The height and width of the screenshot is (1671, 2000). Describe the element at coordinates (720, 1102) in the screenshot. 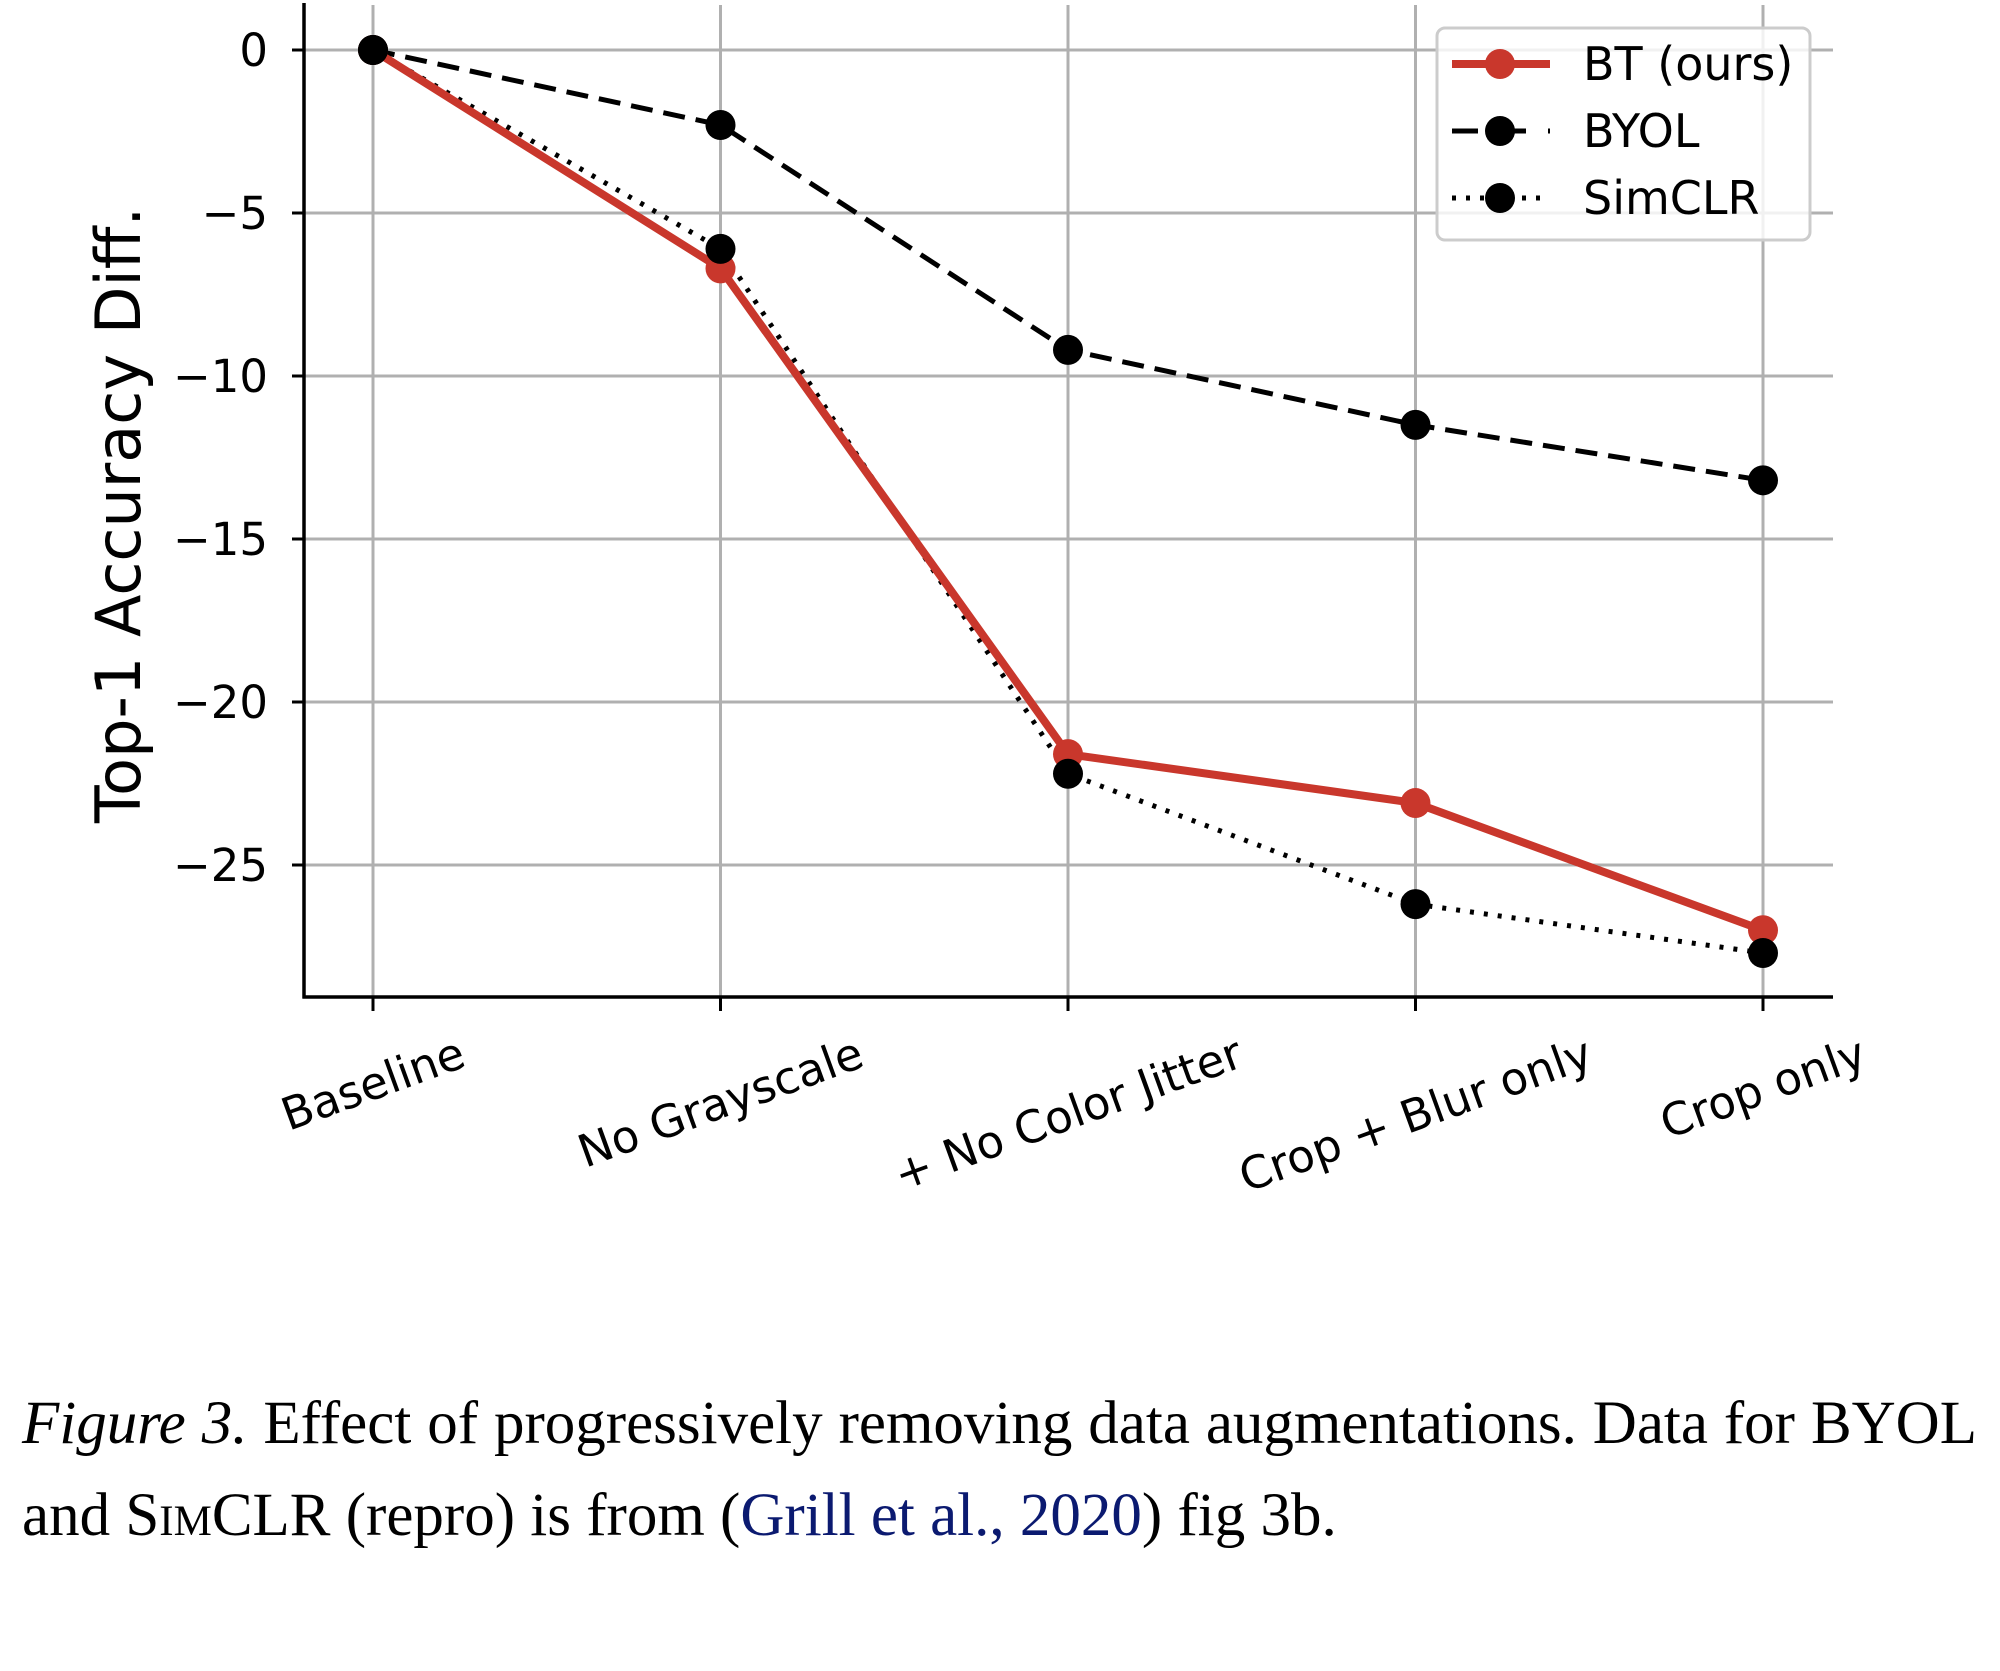

I see `x-tick-label: No Grayscale` at that location.